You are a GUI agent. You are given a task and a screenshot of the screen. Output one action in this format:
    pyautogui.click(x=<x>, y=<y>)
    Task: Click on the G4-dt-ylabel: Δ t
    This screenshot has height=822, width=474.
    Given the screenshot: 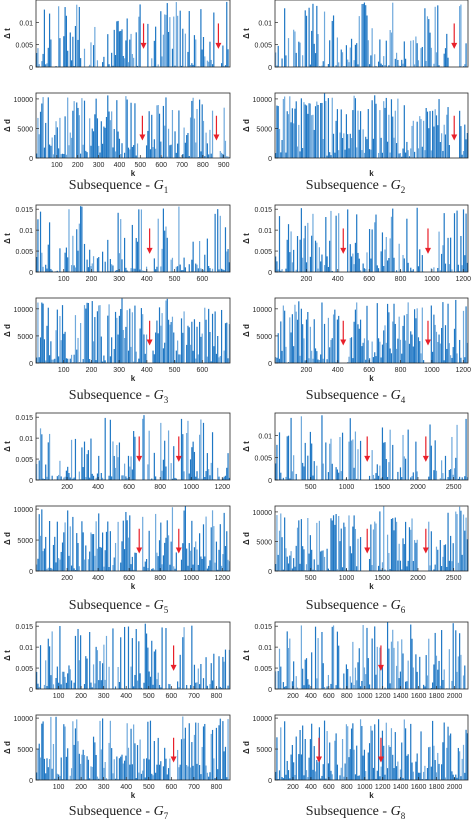 What is the action you would take?
    pyautogui.click(x=246, y=238)
    